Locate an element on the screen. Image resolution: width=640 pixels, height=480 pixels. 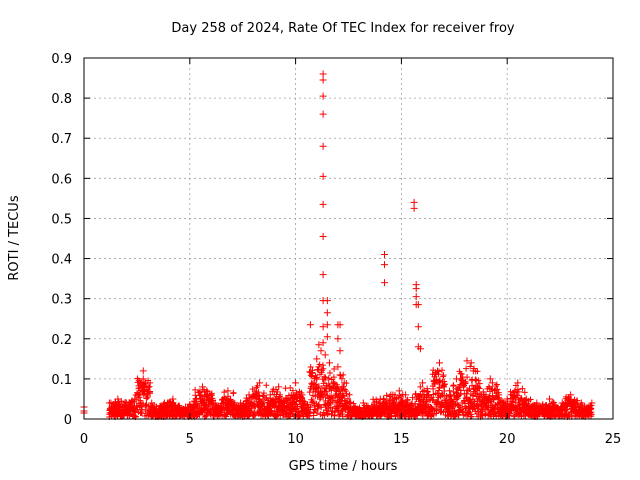
baseline-noise-band is located at coordinates (350, 390).